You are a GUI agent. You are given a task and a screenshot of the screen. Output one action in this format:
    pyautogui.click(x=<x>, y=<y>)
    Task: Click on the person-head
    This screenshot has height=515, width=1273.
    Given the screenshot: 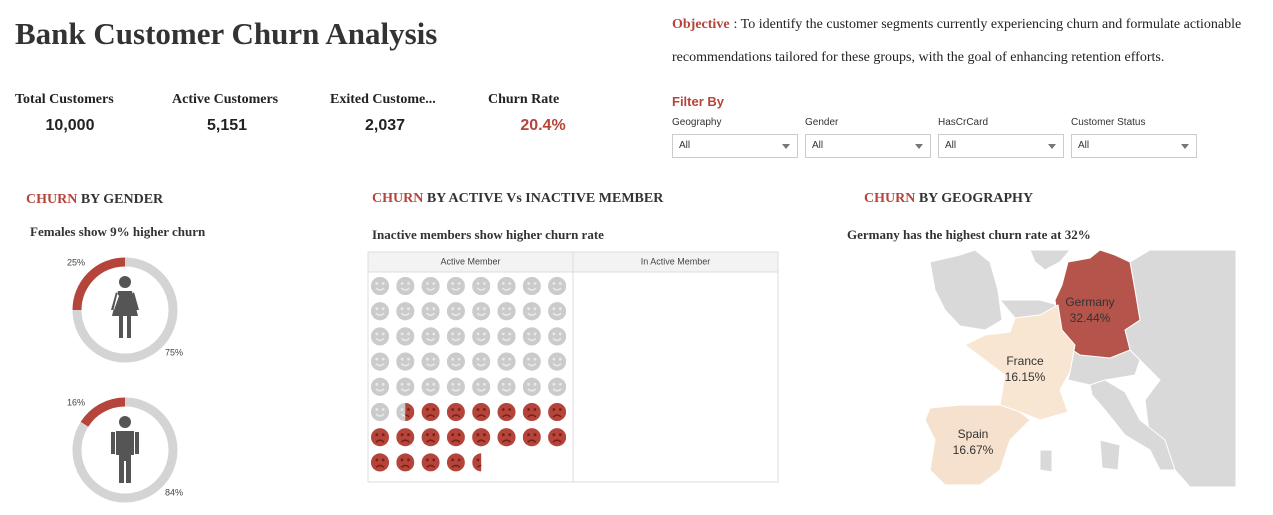 What is the action you would take?
    pyautogui.click(x=125, y=422)
    